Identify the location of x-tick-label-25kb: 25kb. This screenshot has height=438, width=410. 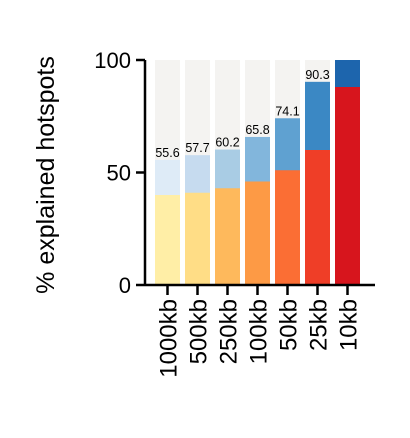
(319, 325).